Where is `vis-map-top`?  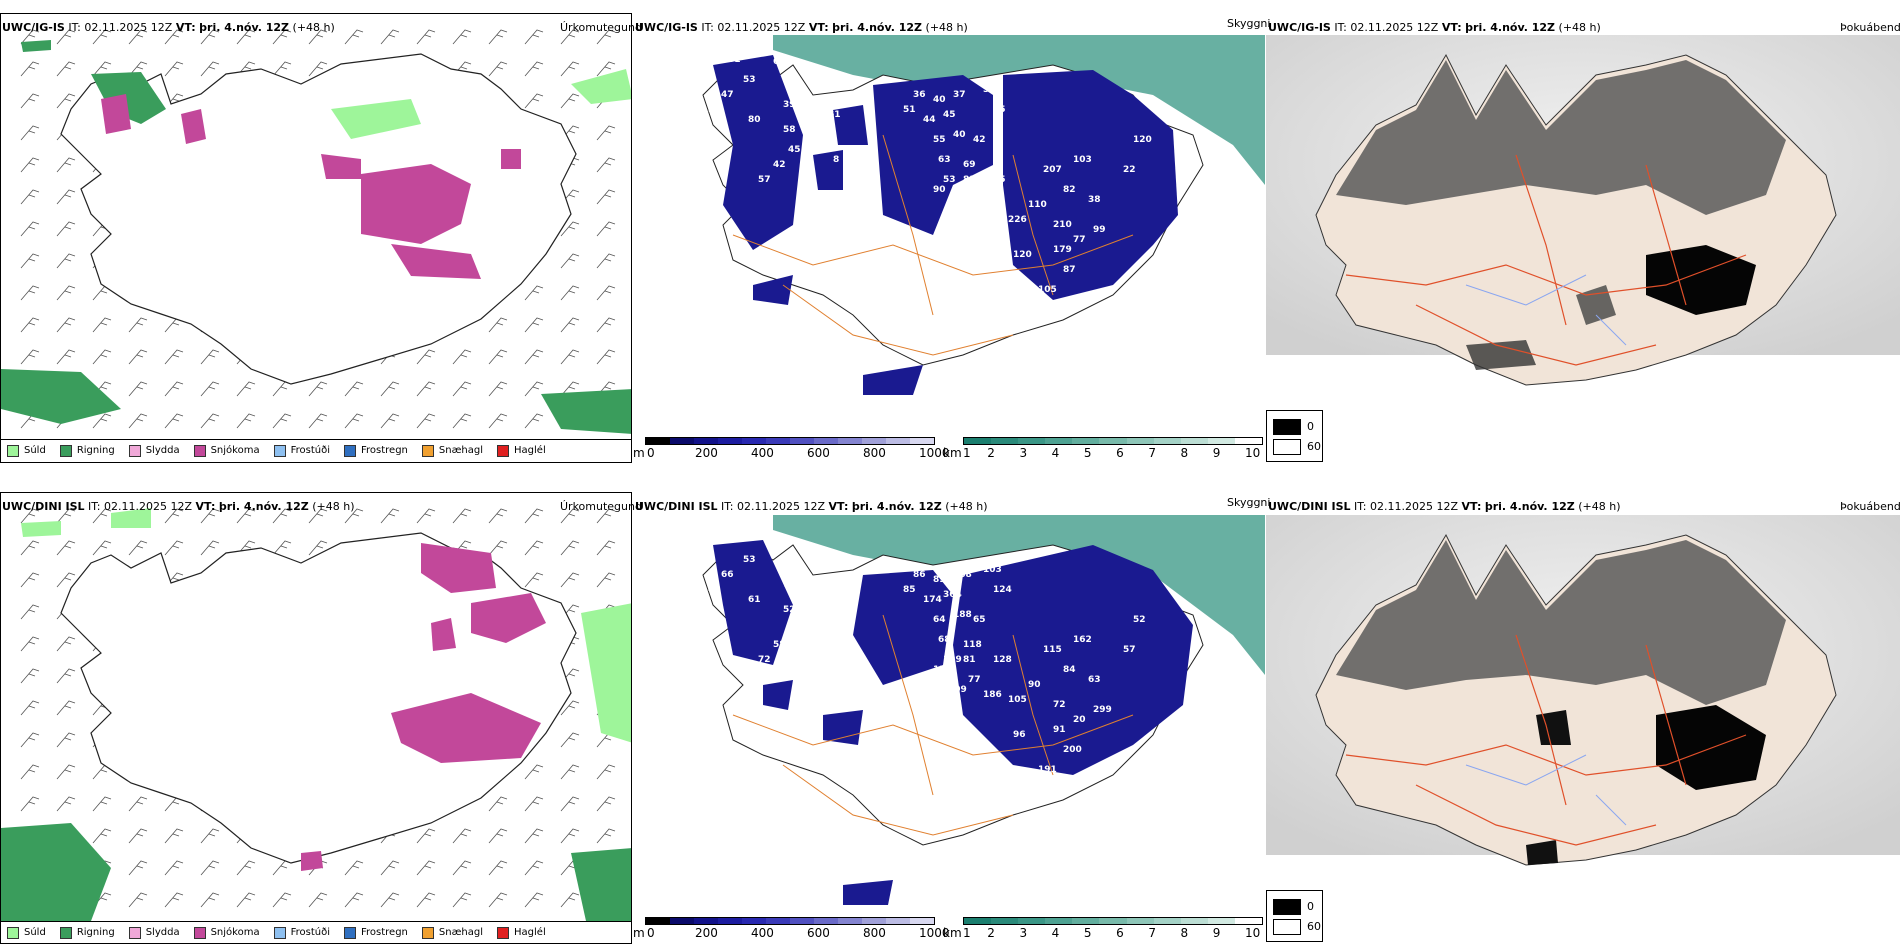 vis-map-top is located at coordinates (983, 215).